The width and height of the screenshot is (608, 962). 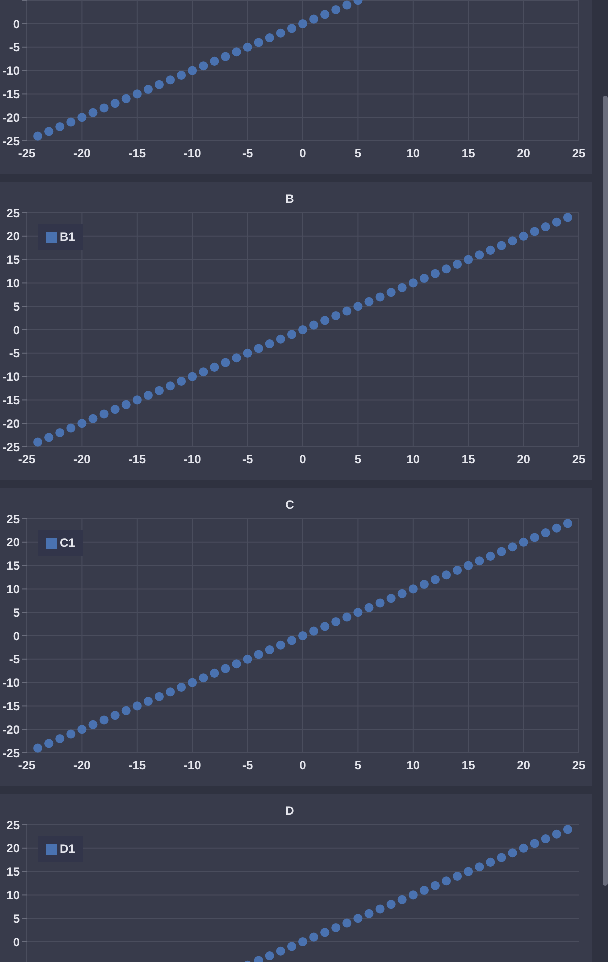 What do you see at coordinates (68, 237) in the screenshot?
I see `legend-label: B1` at bounding box center [68, 237].